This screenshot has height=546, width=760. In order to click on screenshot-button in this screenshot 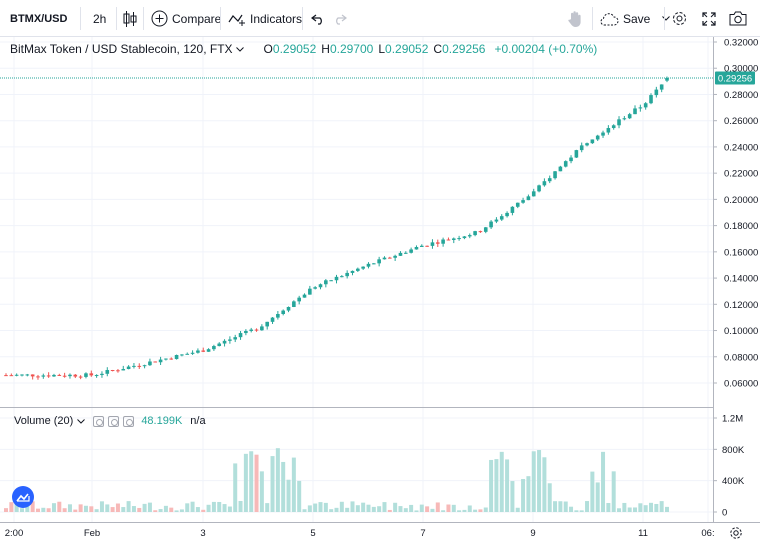, I will do `click(738, 18)`.